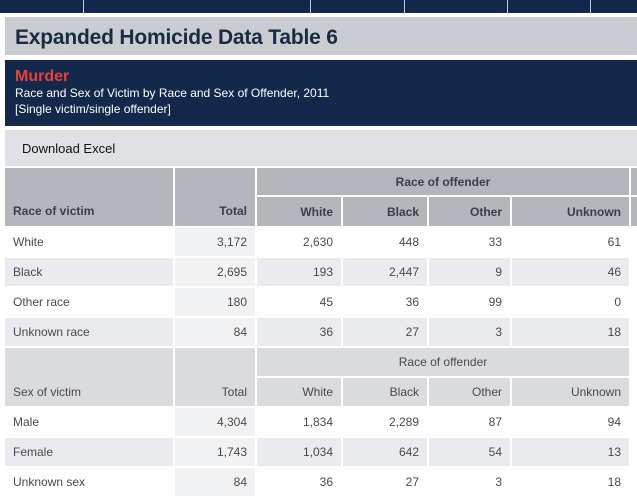 This screenshot has width=637, height=498. I want to click on row-label: White, so click(89, 242).